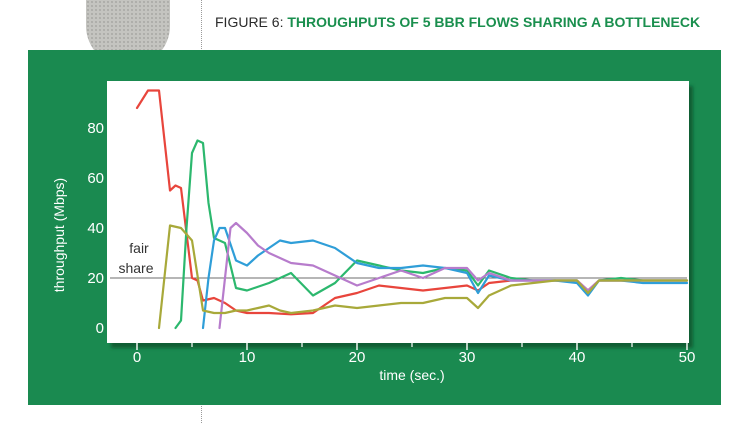 The width and height of the screenshot is (749, 423). I want to click on x-axis-label: time (sec.), so click(411, 375).